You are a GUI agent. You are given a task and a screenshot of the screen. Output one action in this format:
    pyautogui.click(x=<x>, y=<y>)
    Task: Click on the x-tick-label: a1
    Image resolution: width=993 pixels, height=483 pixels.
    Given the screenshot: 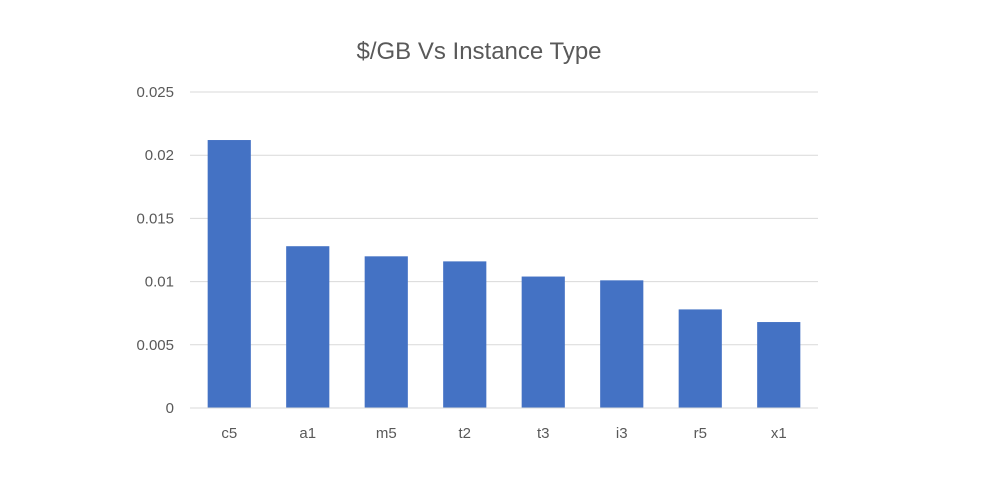 What is the action you would take?
    pyautogui.click(x=307, y=433)
    